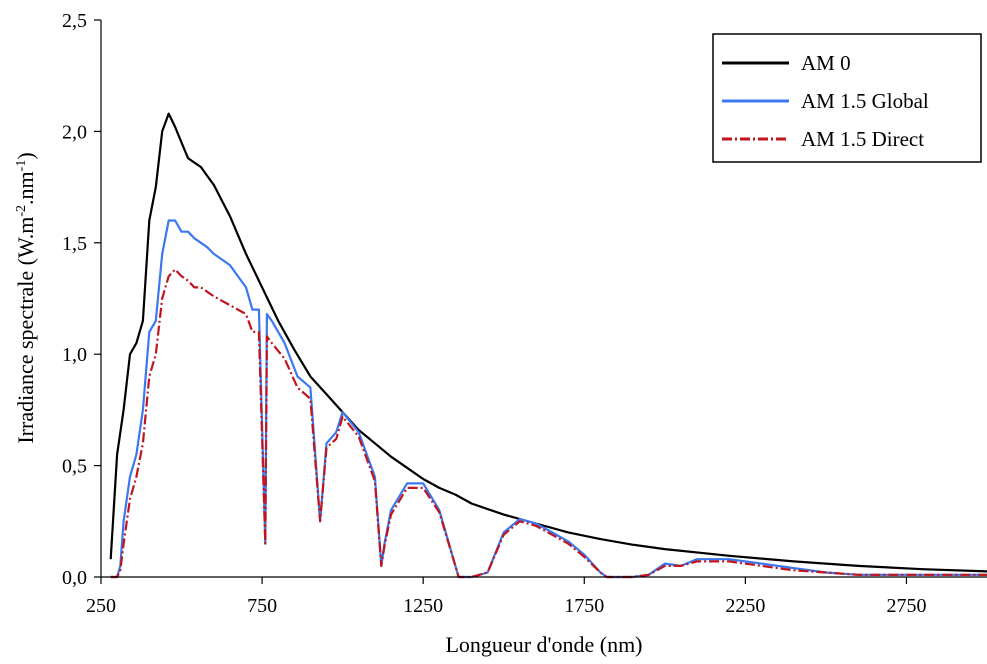  Describe the element at coordinates (74, 132) in the screenshot. I see `y-tick-label: 2,0` at that location.